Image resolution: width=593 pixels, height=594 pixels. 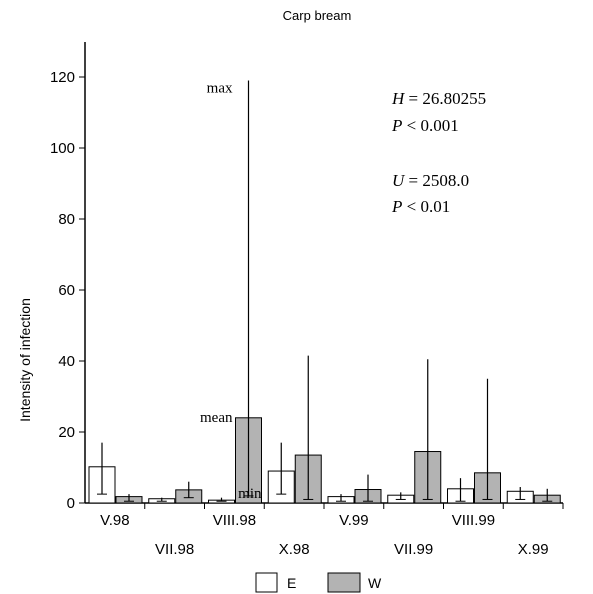 I want to click on stat-p2-symbol: P, so click(x=396, y=206).